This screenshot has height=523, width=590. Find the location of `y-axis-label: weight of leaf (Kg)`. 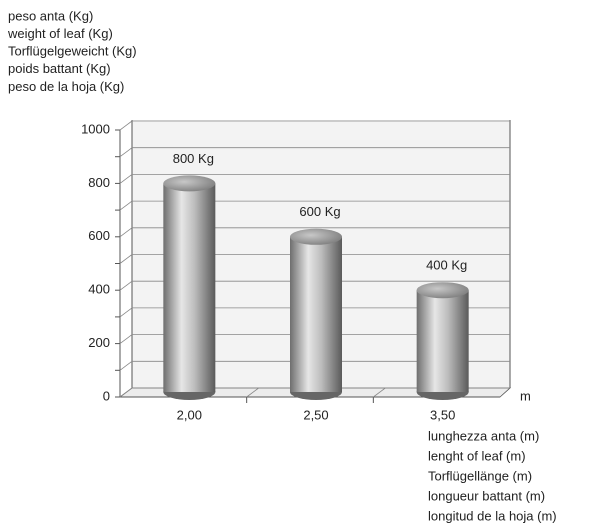

y-axis-label: weight of leaf (Kg) is located at coordinates (60, 33).